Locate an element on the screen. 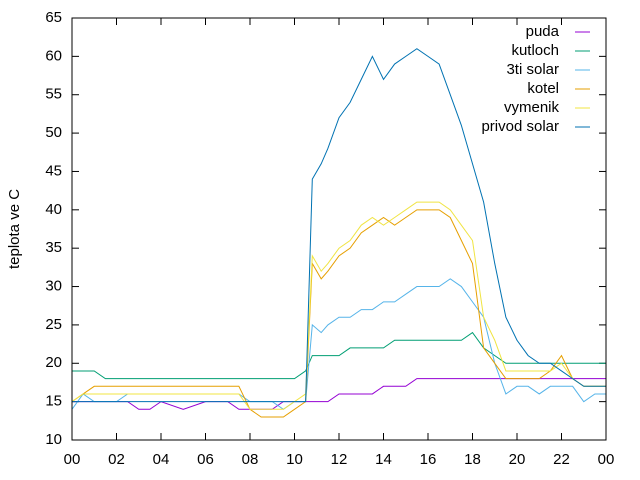 This screenshot has width=640, height=480. x-tick-label: 10 is located at coordinates (294, 459).